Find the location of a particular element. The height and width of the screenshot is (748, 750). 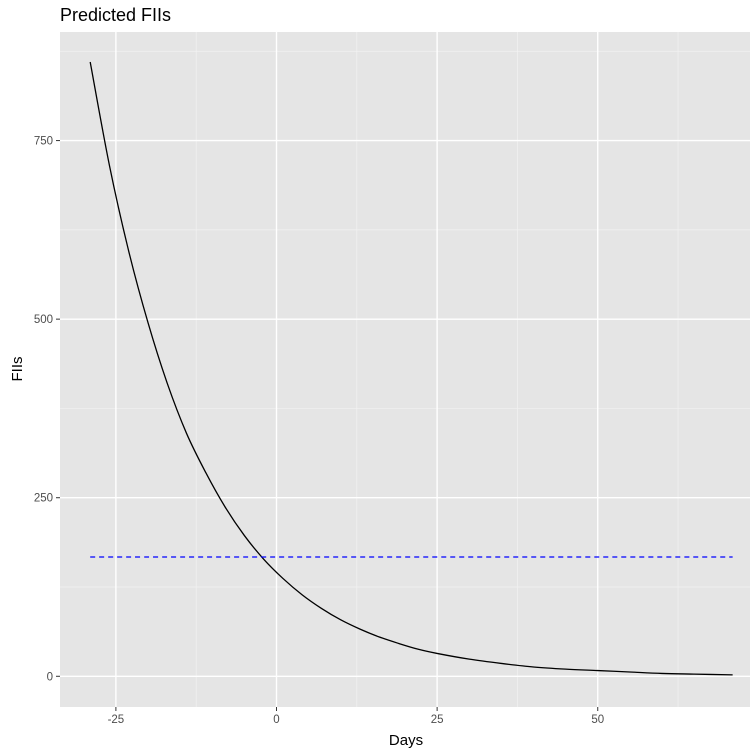

x-tick-label: 50 is located at coordinates (597, 720).